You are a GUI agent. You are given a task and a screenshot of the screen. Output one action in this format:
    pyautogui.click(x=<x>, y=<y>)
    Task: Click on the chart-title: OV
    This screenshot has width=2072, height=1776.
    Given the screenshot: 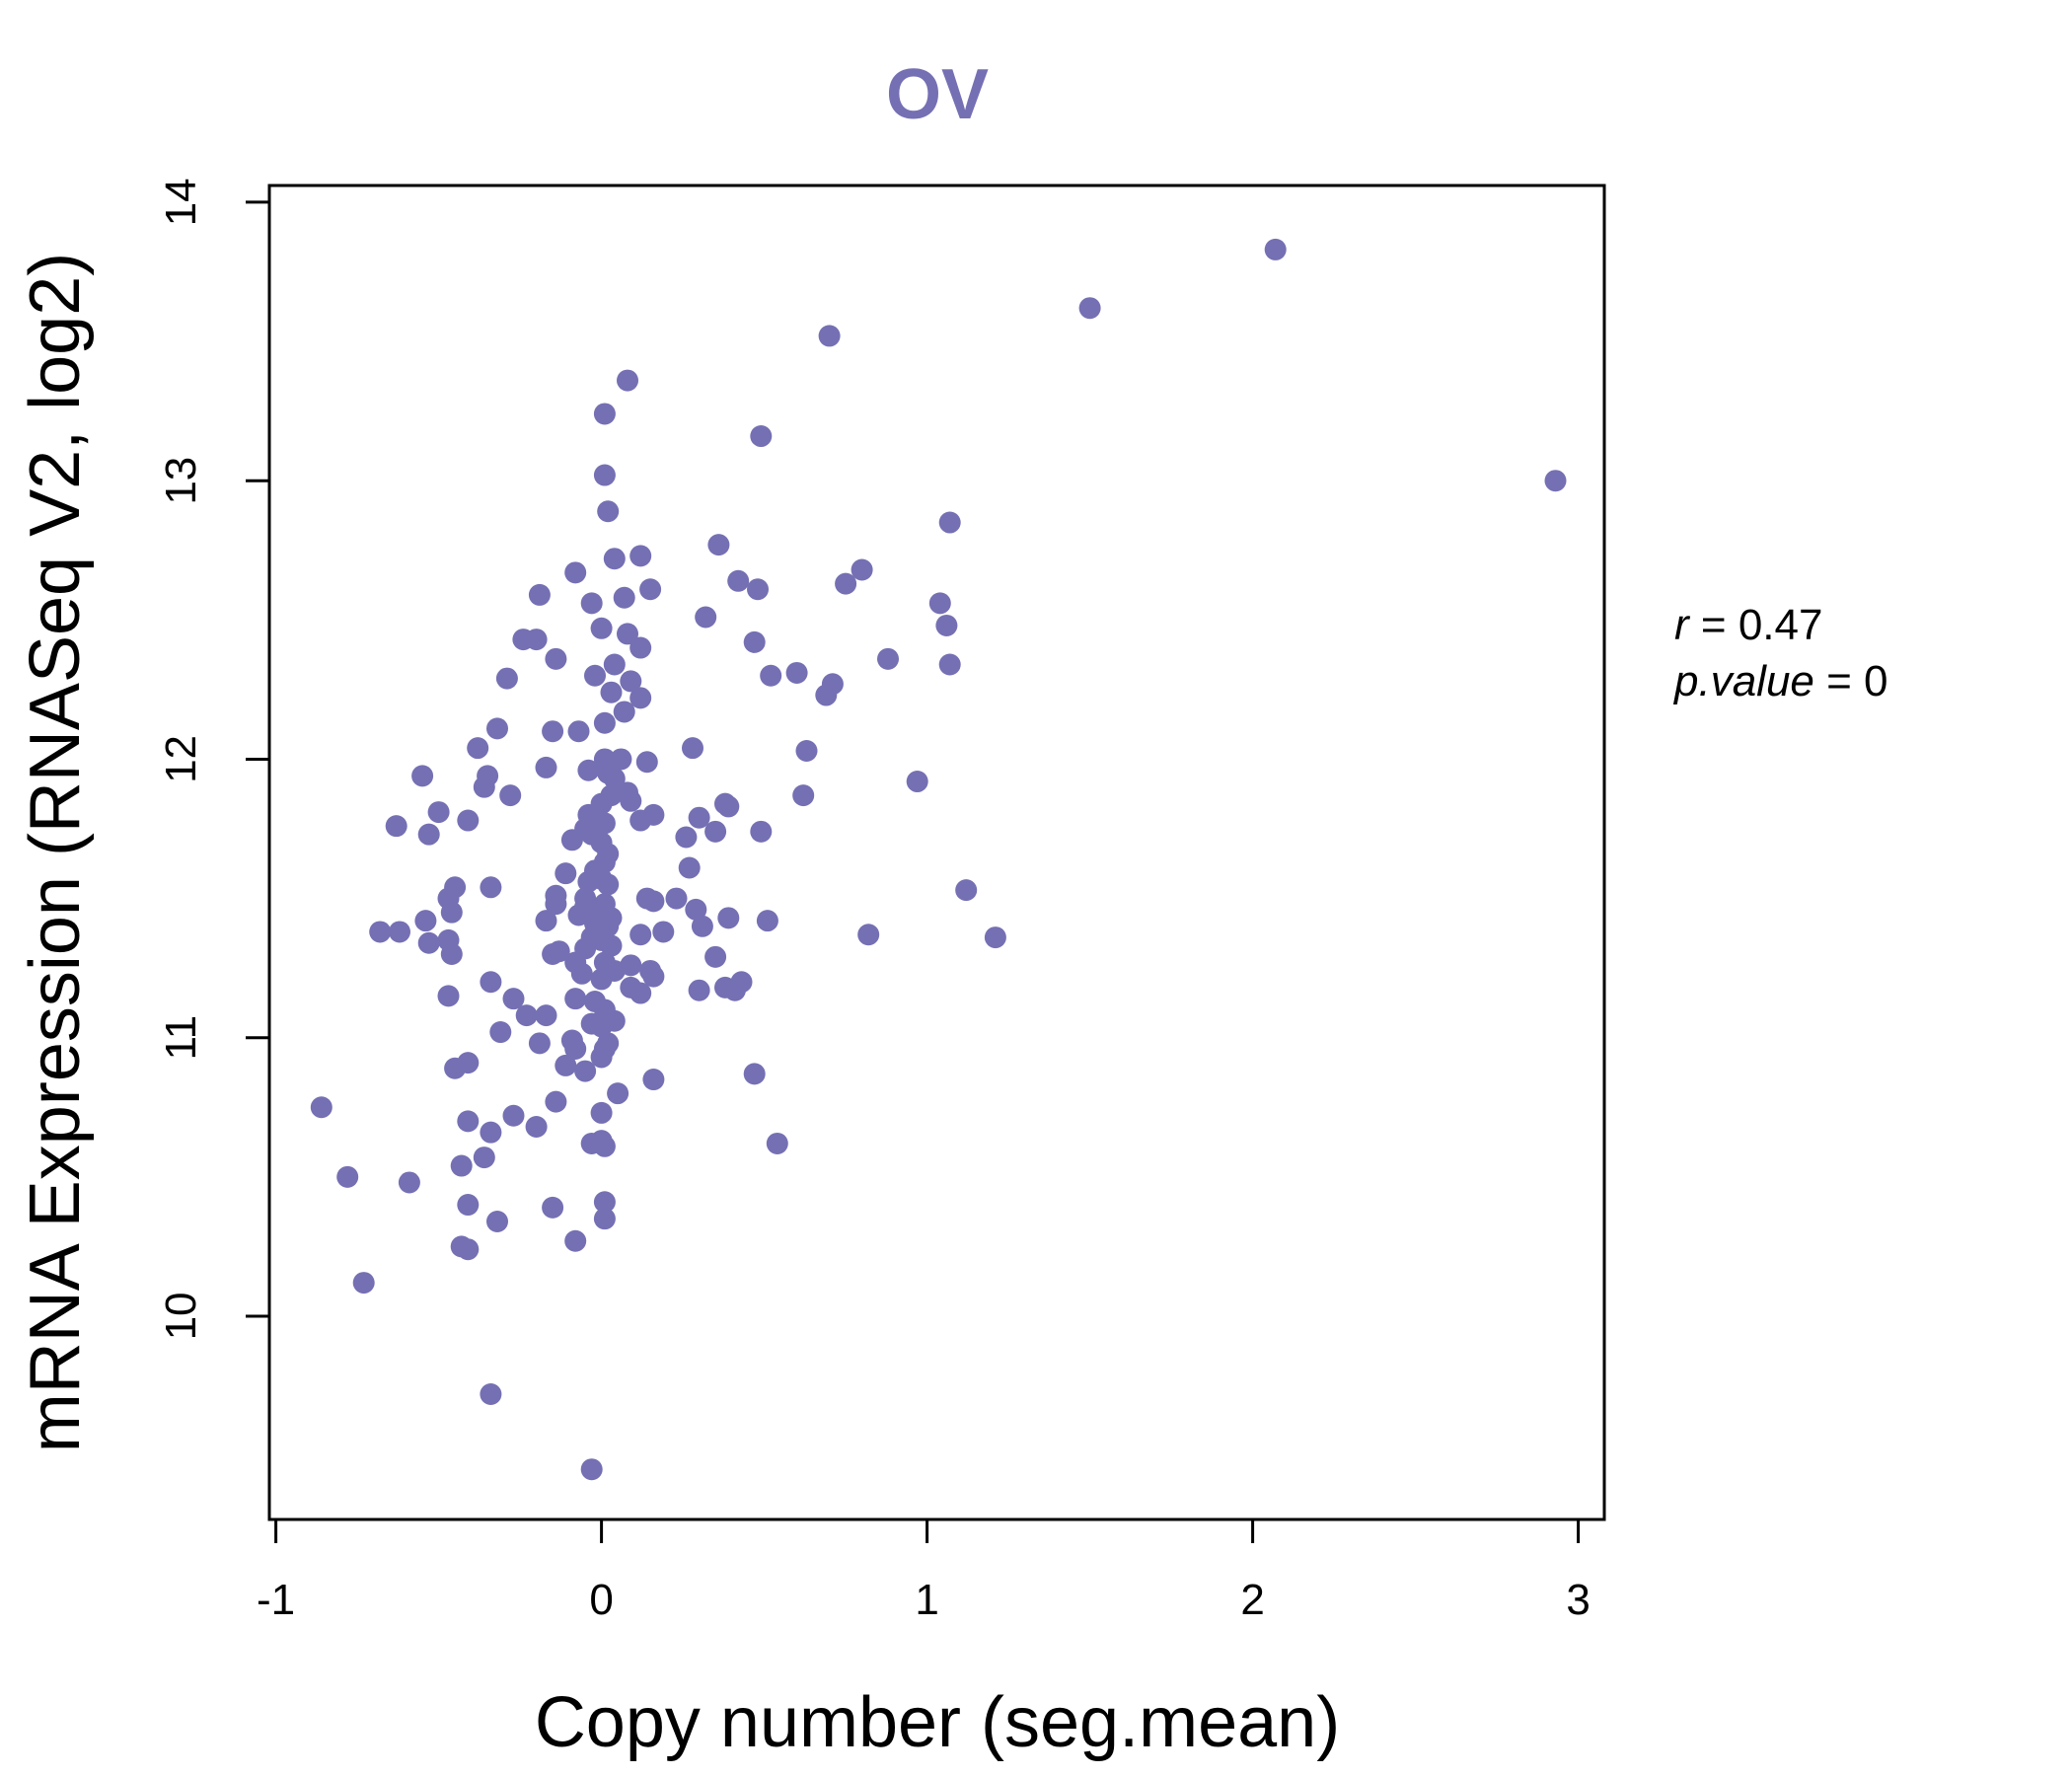 What is the action you would take?
    pyautogui.click(x=938, y=94)
    